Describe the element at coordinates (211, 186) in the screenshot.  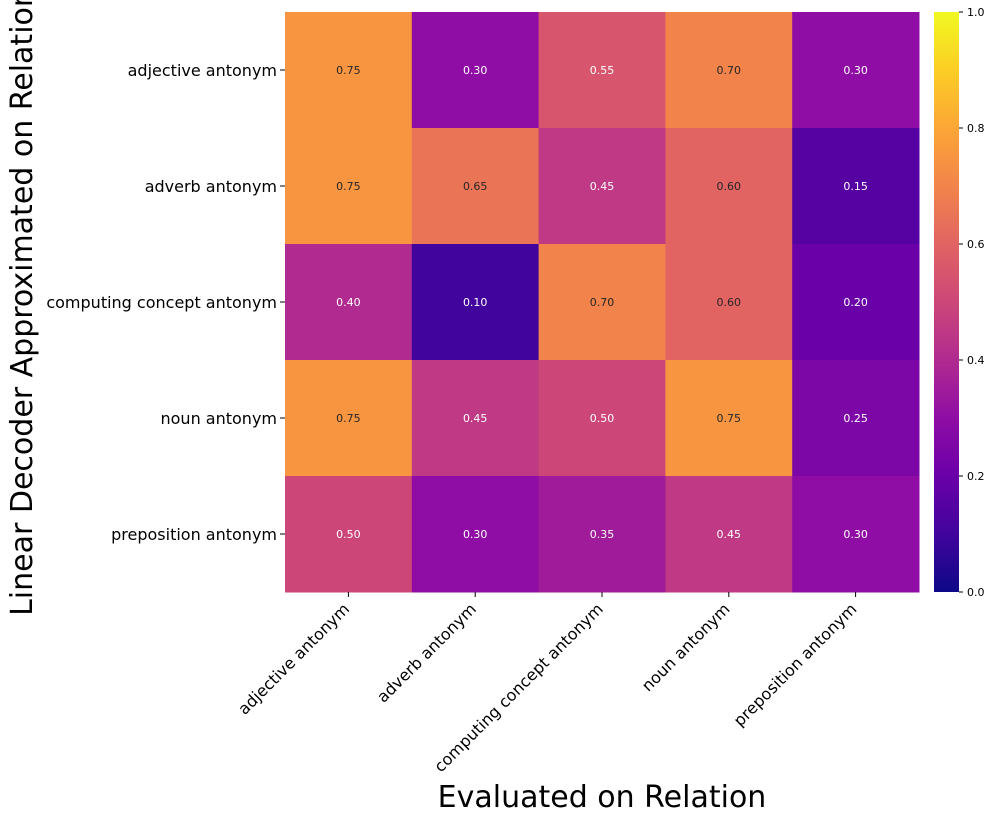
I see `y-tick-label: adverb antonym` at that location.